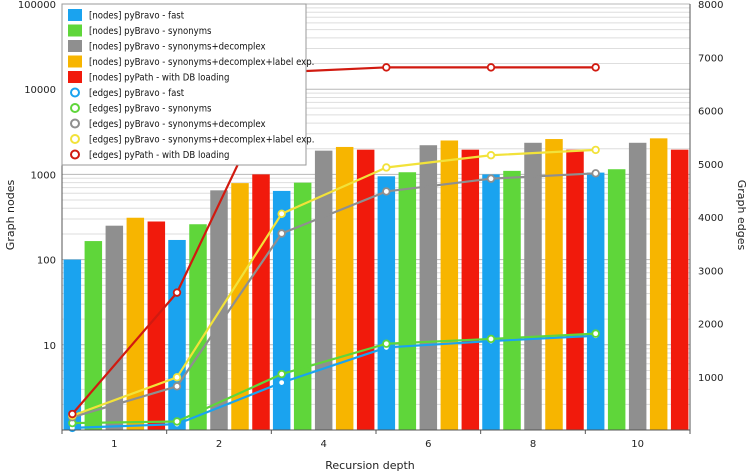 The height and width of the screenshot is (474, 750). I want to click on legend-label: [nodes] pyBravo - synonyms, so click(150, 31).